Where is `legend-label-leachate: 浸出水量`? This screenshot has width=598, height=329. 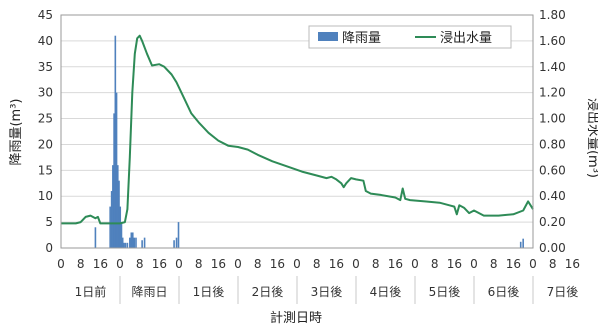
legend-label-leachate: 浸出水量 is located at coordinates (466, 38).